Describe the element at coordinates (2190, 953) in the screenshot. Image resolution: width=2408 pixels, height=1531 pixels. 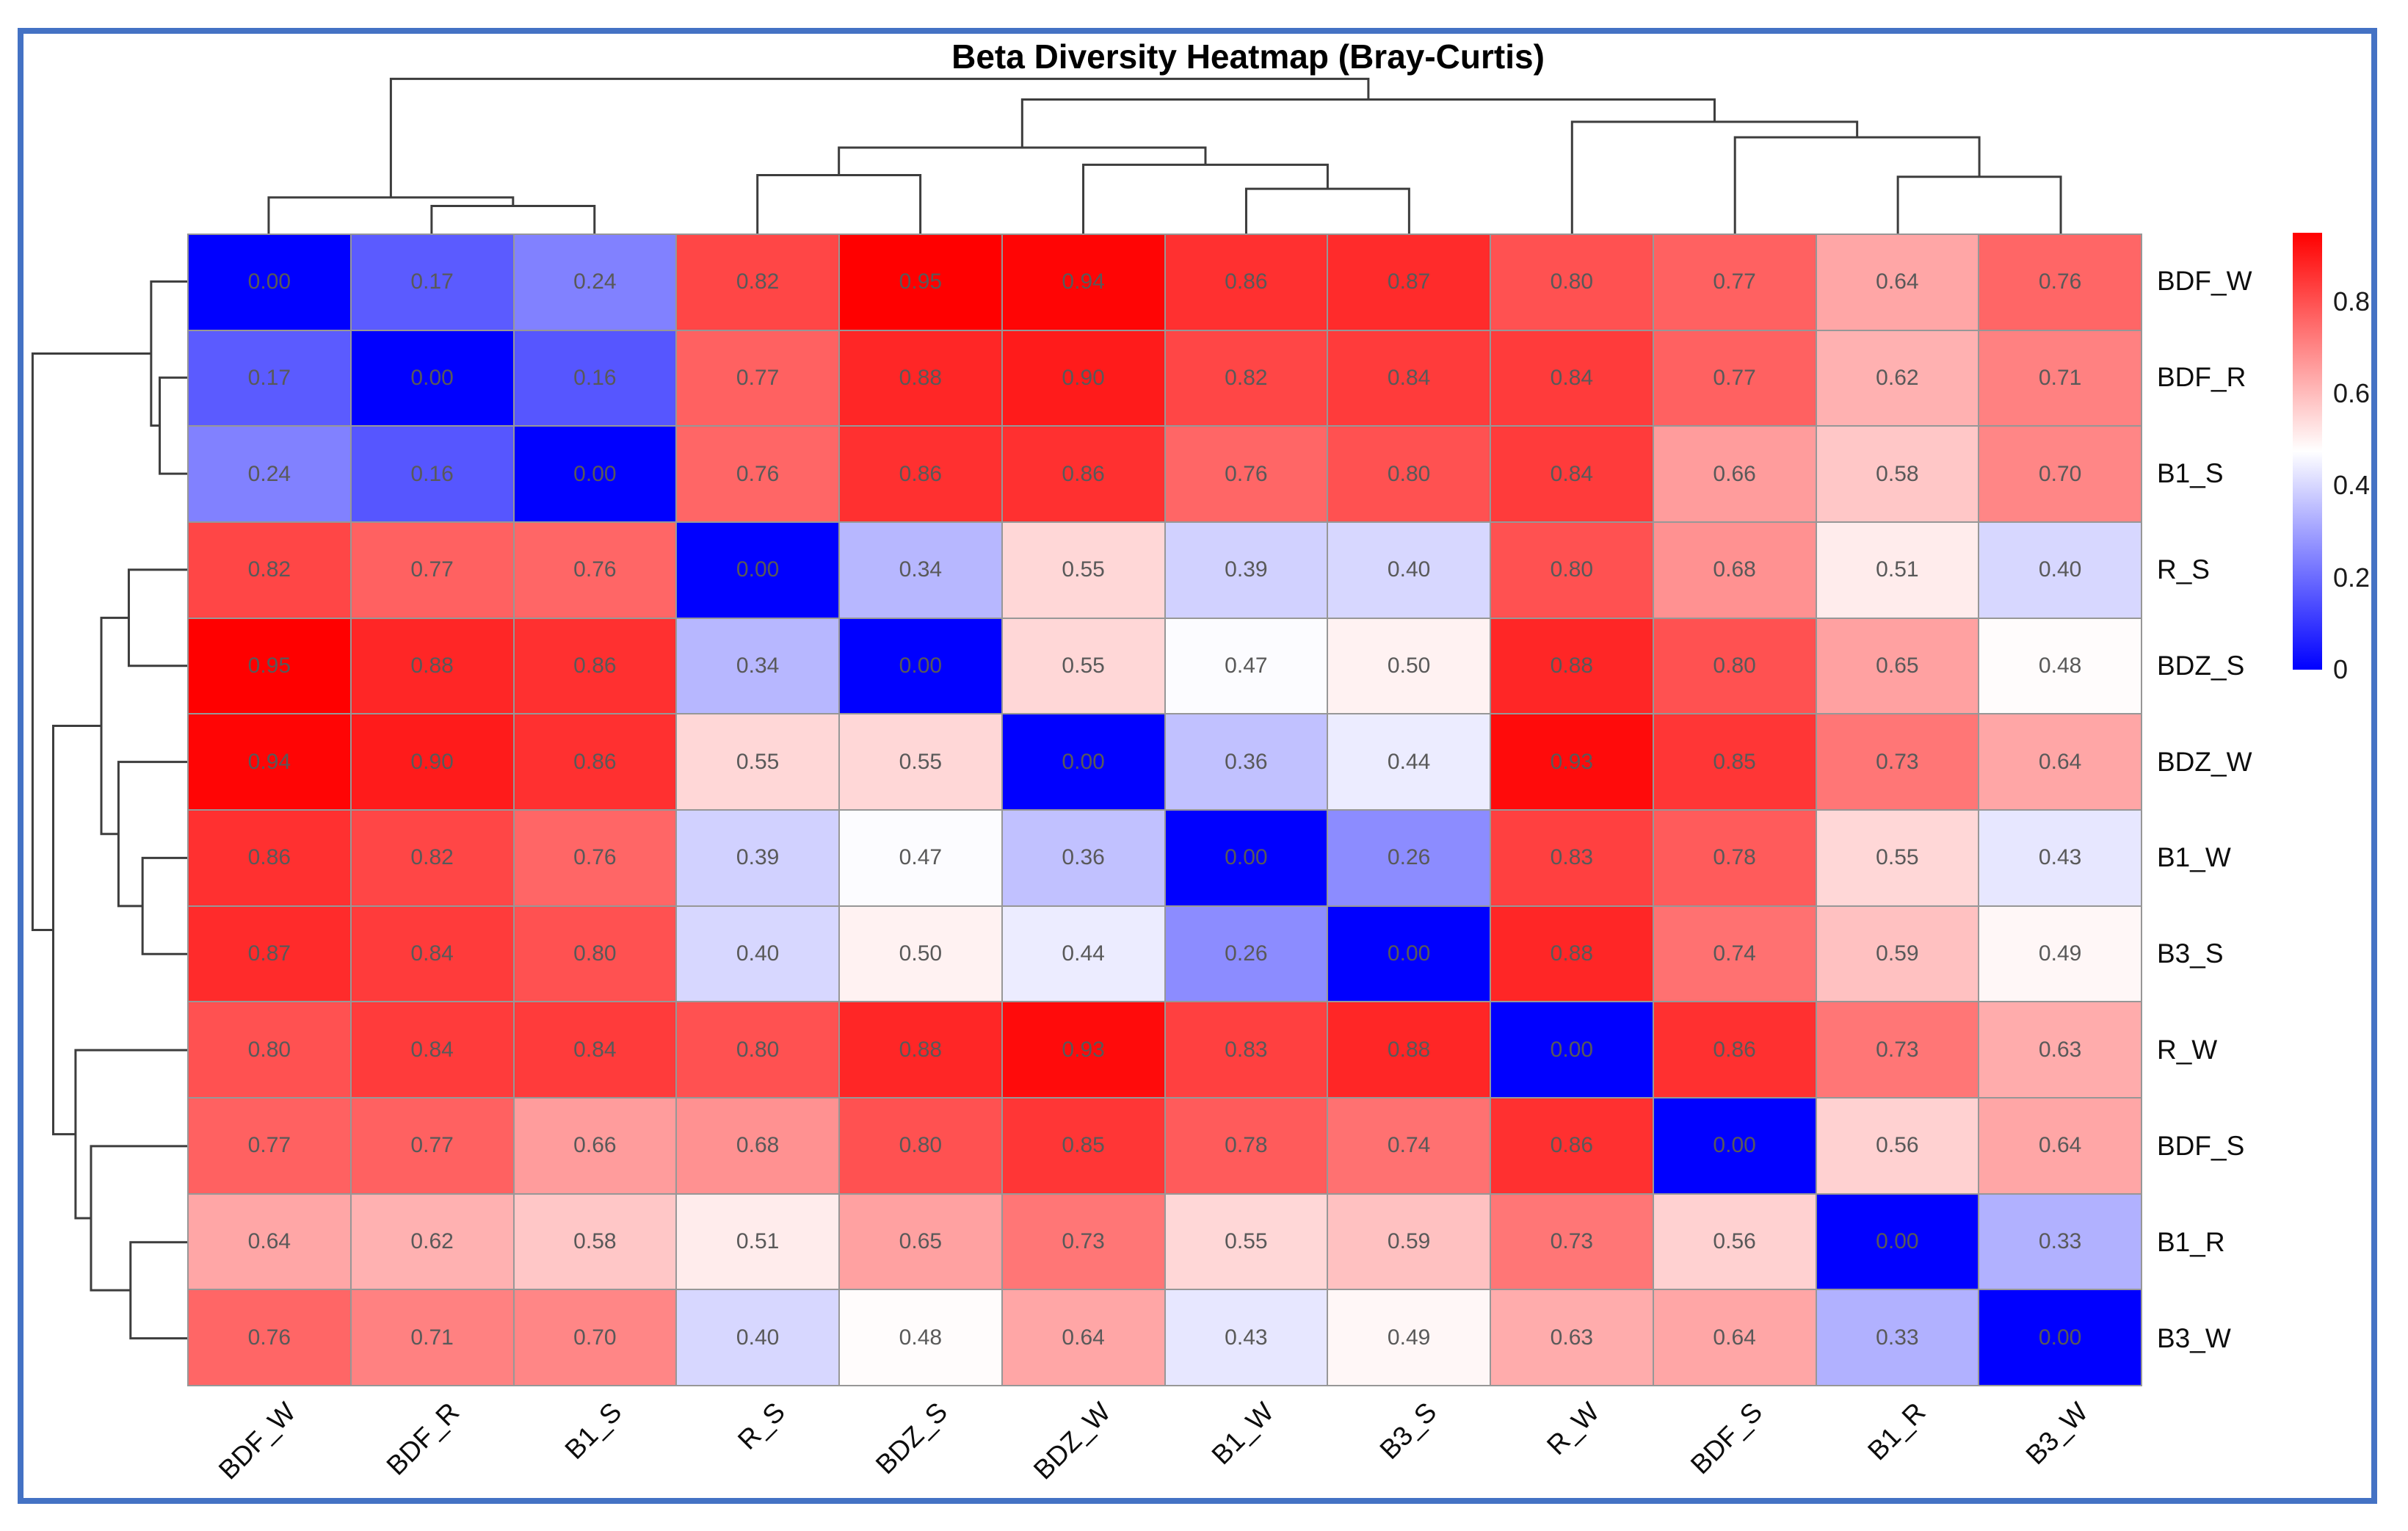
I see `row-label: B3_S` at that location.